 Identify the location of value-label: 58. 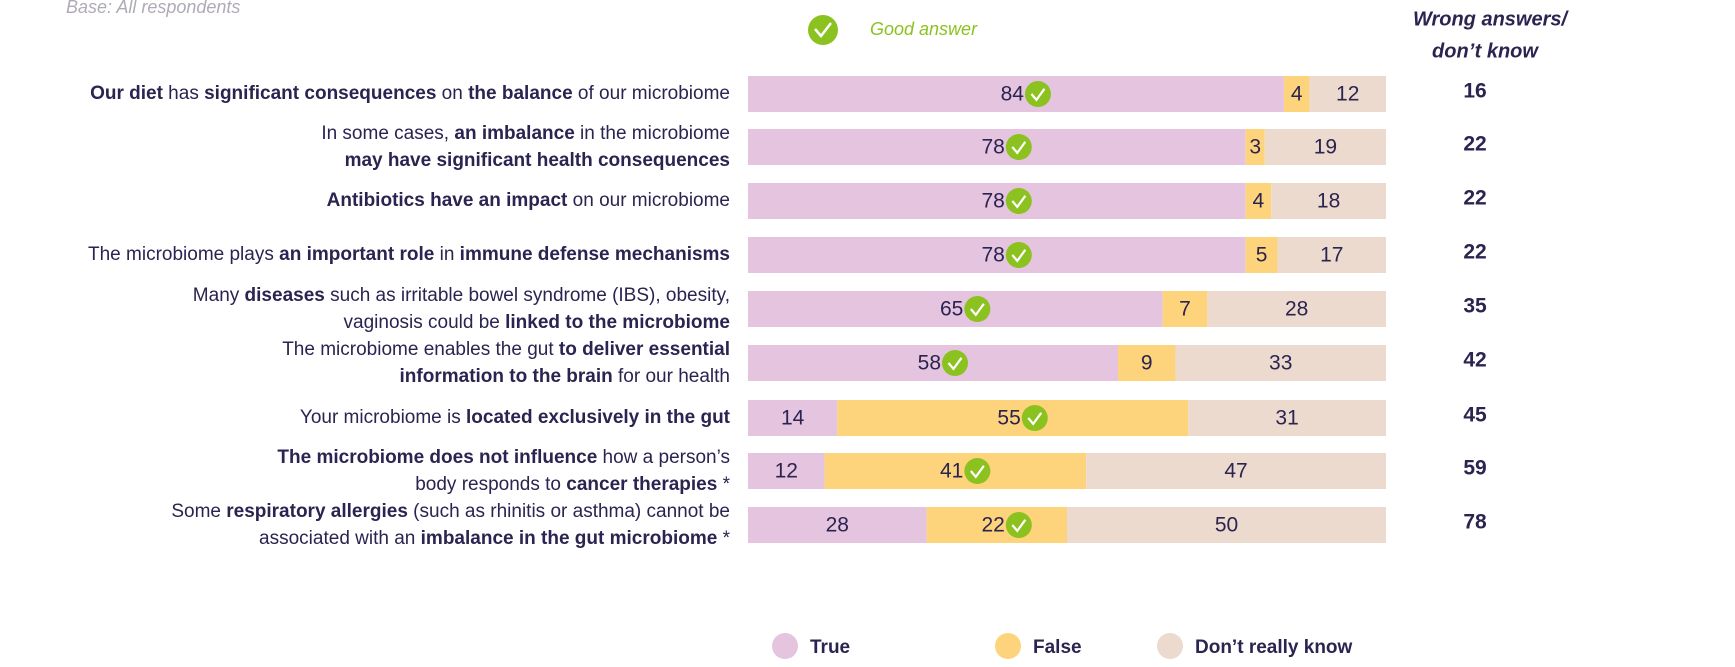
(929, 363).